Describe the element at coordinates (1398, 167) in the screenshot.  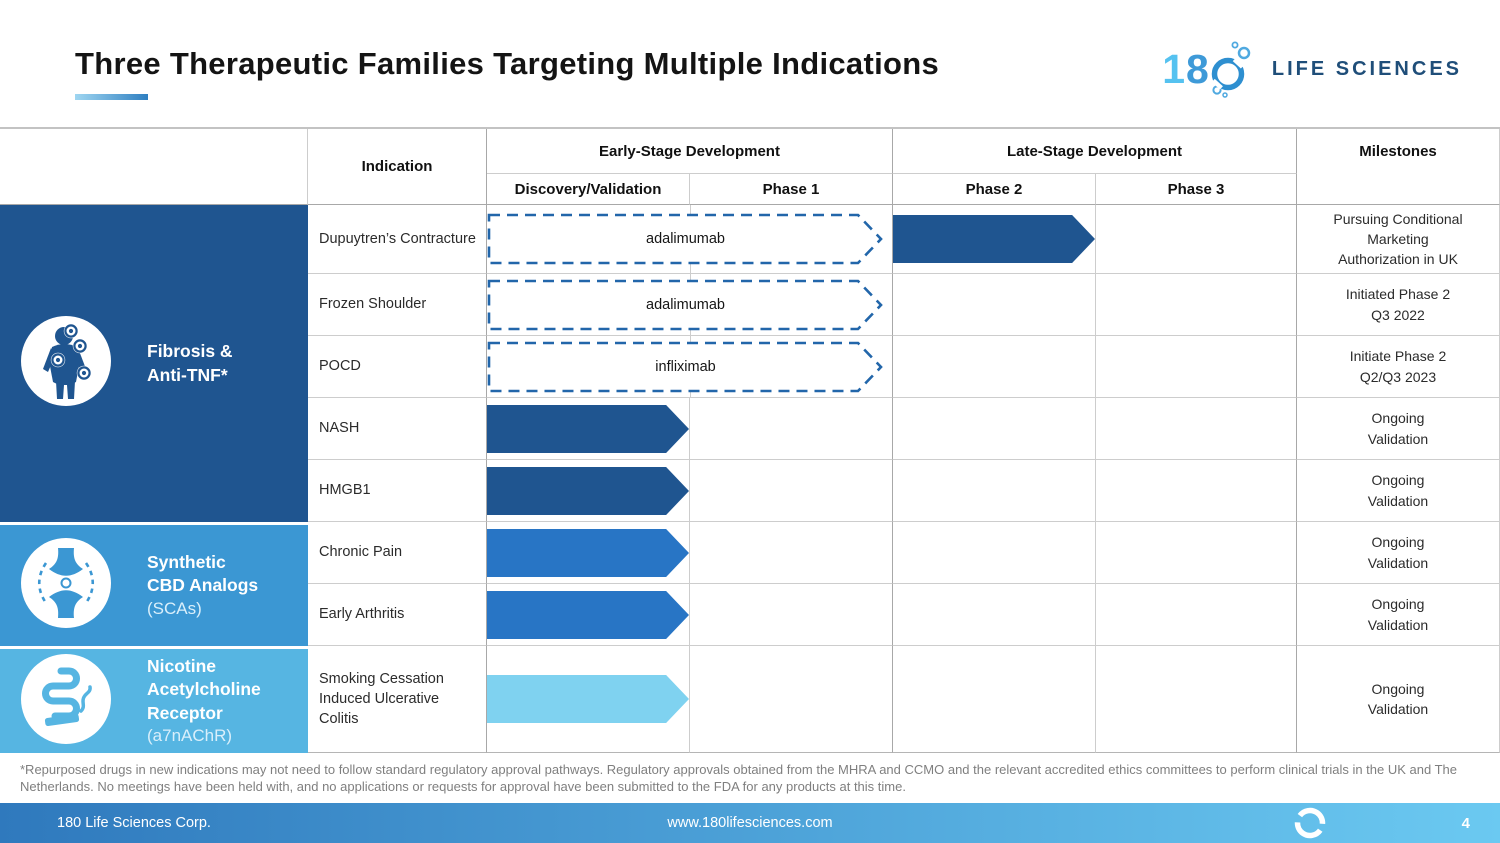
I see `milestones-header: Milestones` at that location.